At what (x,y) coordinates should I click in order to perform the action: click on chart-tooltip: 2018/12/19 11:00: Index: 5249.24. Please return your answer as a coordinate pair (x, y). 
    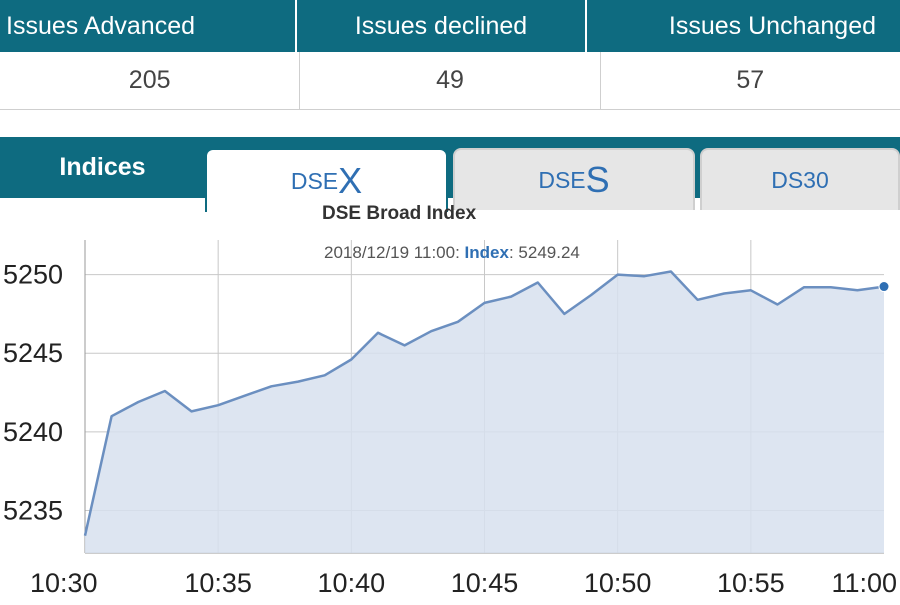
    Looking at the image, I should click on (452, 252).